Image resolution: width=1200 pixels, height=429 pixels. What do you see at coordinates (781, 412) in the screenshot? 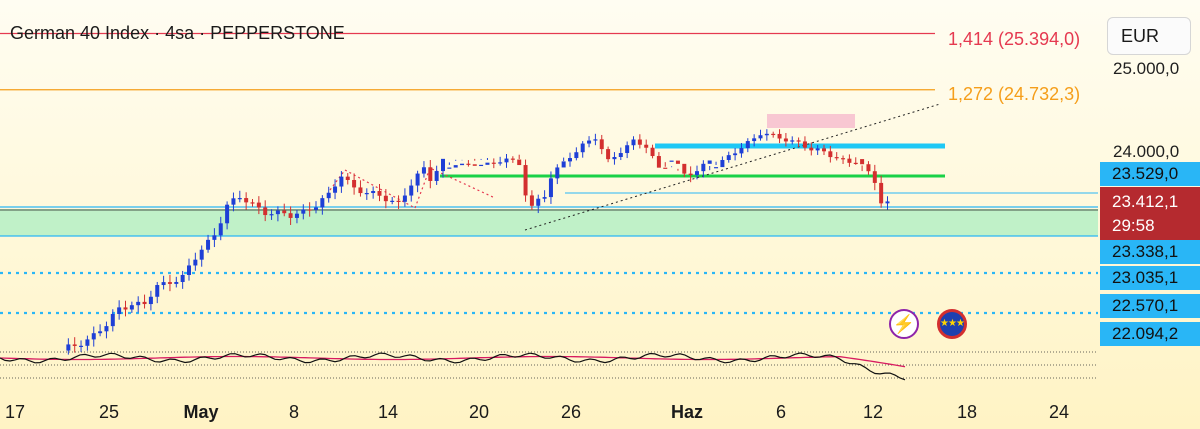
I see `time-label-6: 6` at bounding box center [781, 412].